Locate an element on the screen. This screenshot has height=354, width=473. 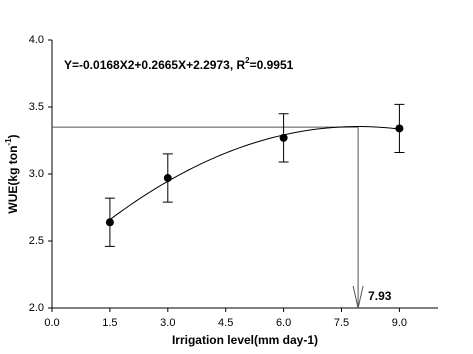
equation: Y=-0.0168X2+0.2665X+2.2973, R2=0.9951 is located at coordinates (179, 64).